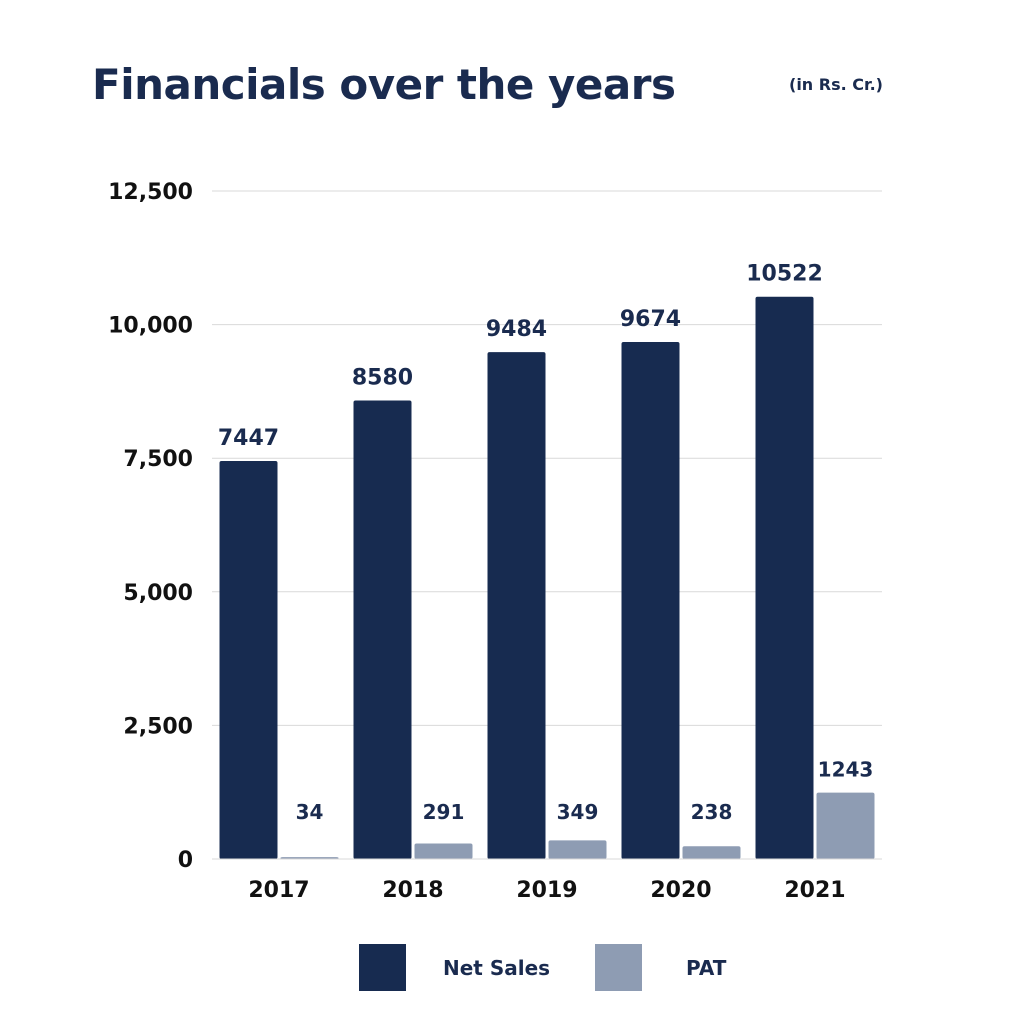 The height and width of the screenshot is (1024, 1024). What do you see at coordinates (150, 326) in the screenshot?
I see `y-tick-label: 10,000` at bounding box center [150, 326].